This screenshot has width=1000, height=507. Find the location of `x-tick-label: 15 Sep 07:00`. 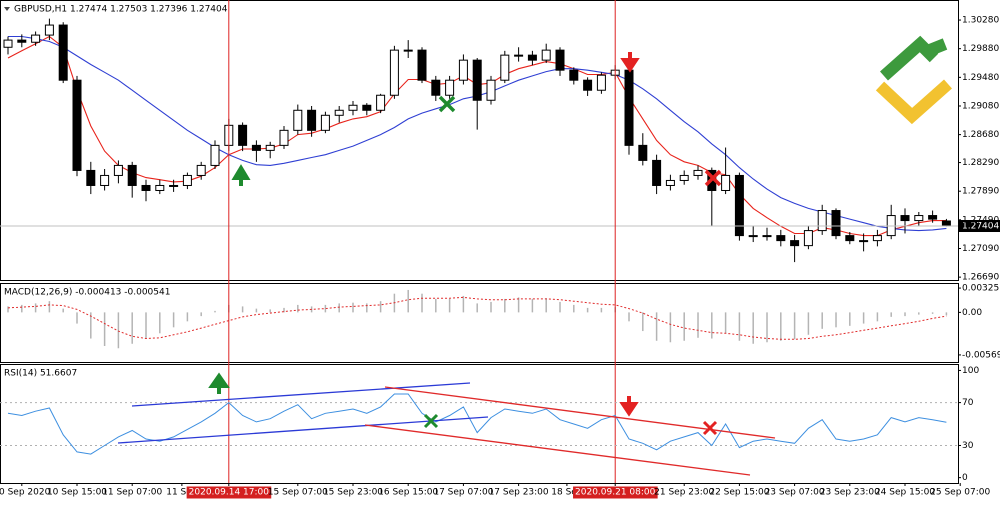

x-tick-label: 15 Sep 07:00 is located at coordinates (298, 493).